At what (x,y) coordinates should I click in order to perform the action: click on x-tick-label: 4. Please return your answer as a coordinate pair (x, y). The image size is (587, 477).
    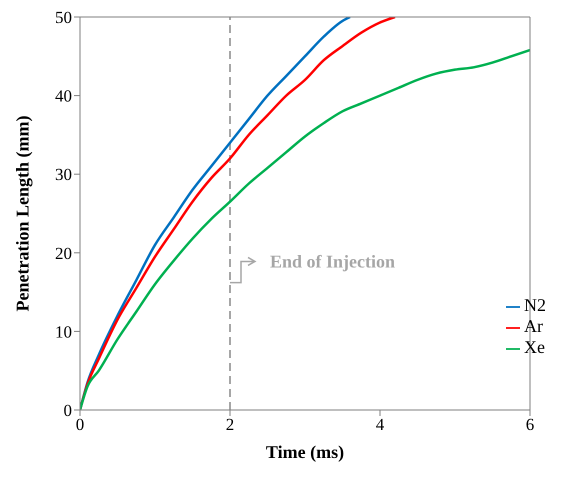
    Looking at the image, I should click on (380, 424).